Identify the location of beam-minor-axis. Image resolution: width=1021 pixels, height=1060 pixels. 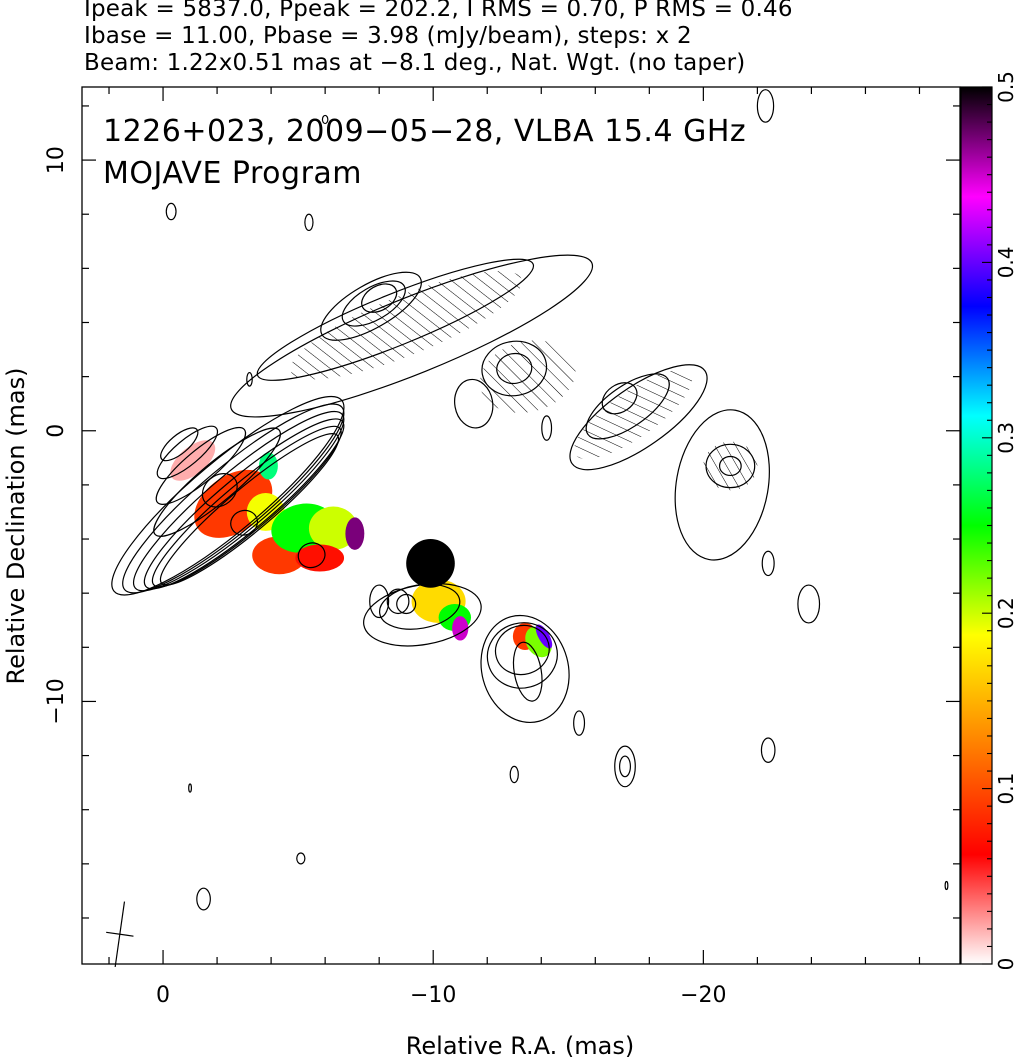
(120, 934).